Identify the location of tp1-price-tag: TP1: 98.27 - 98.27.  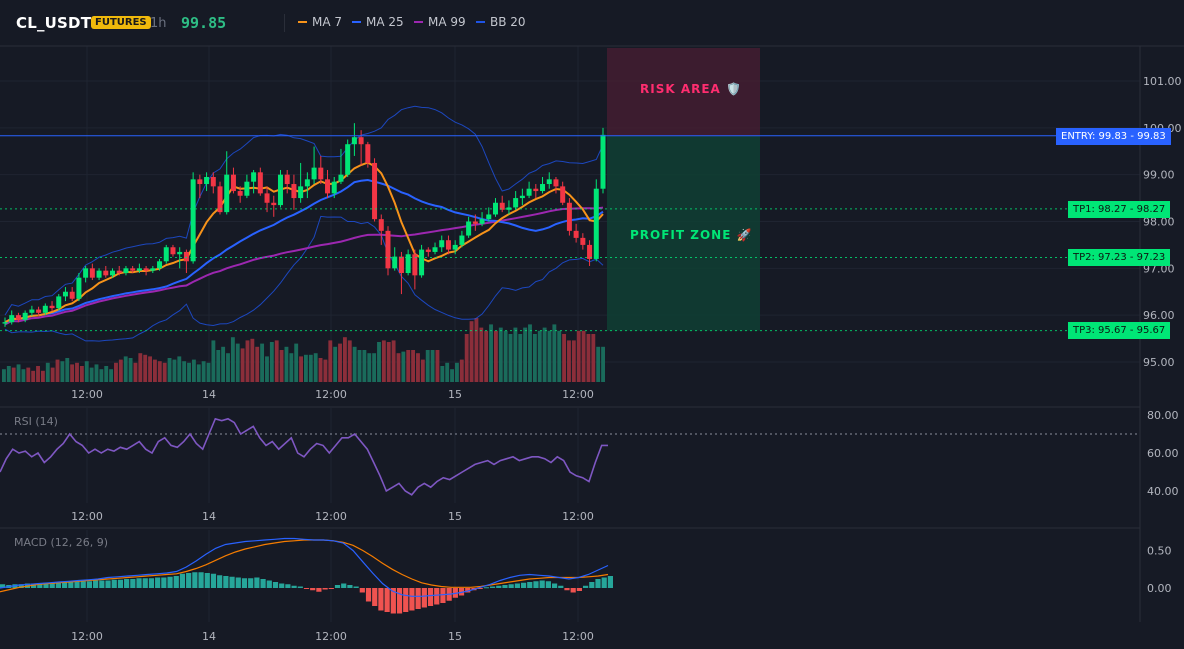
(1119, 209).